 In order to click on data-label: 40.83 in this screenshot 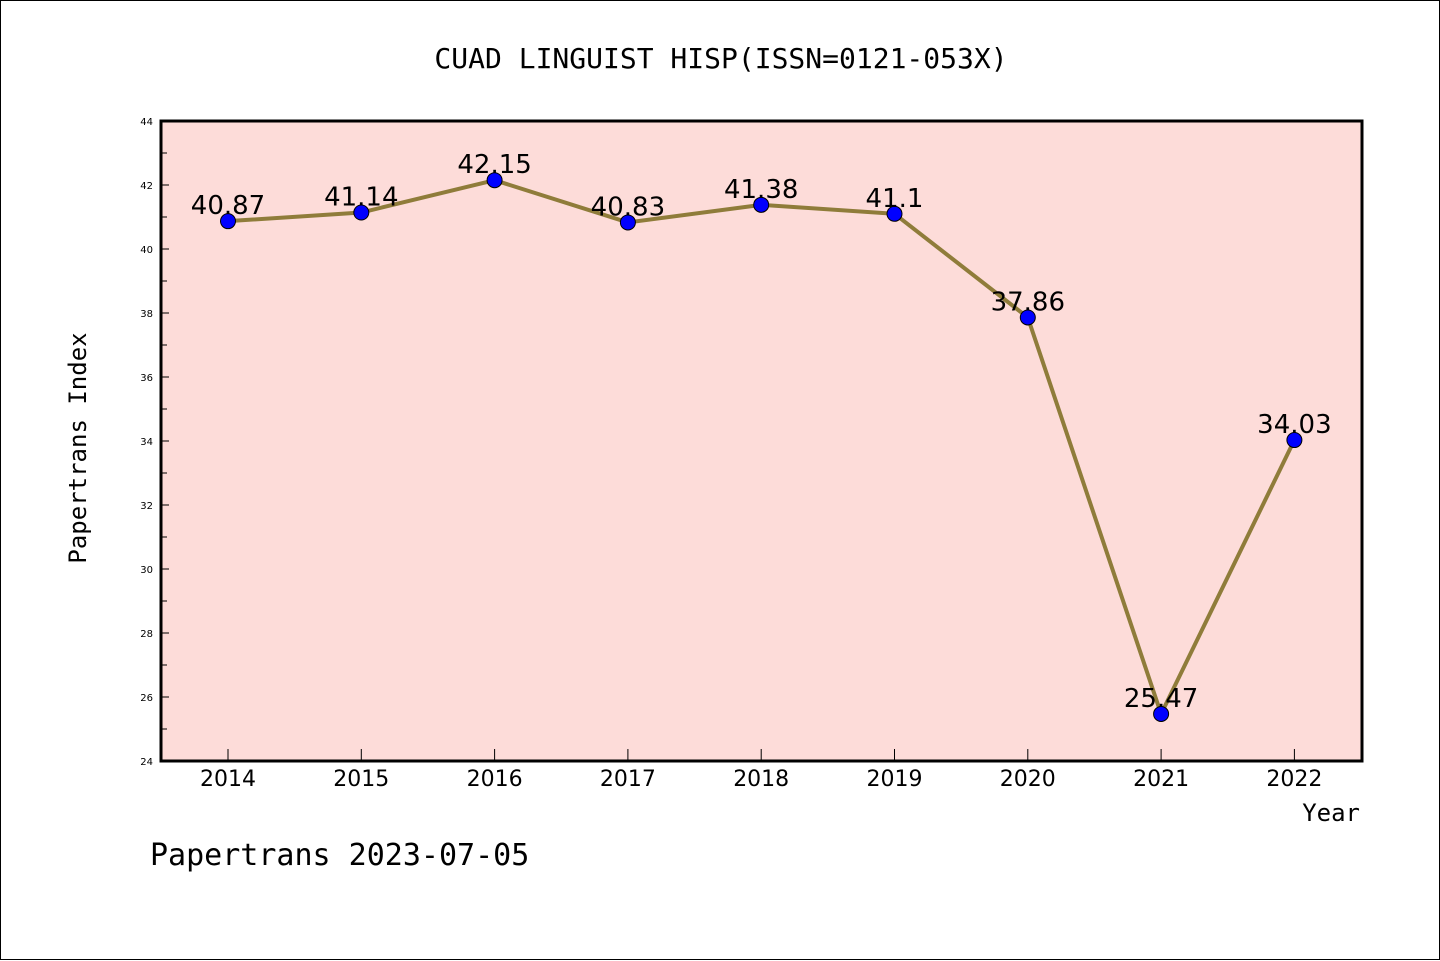, I will do `click(628, 207)`.